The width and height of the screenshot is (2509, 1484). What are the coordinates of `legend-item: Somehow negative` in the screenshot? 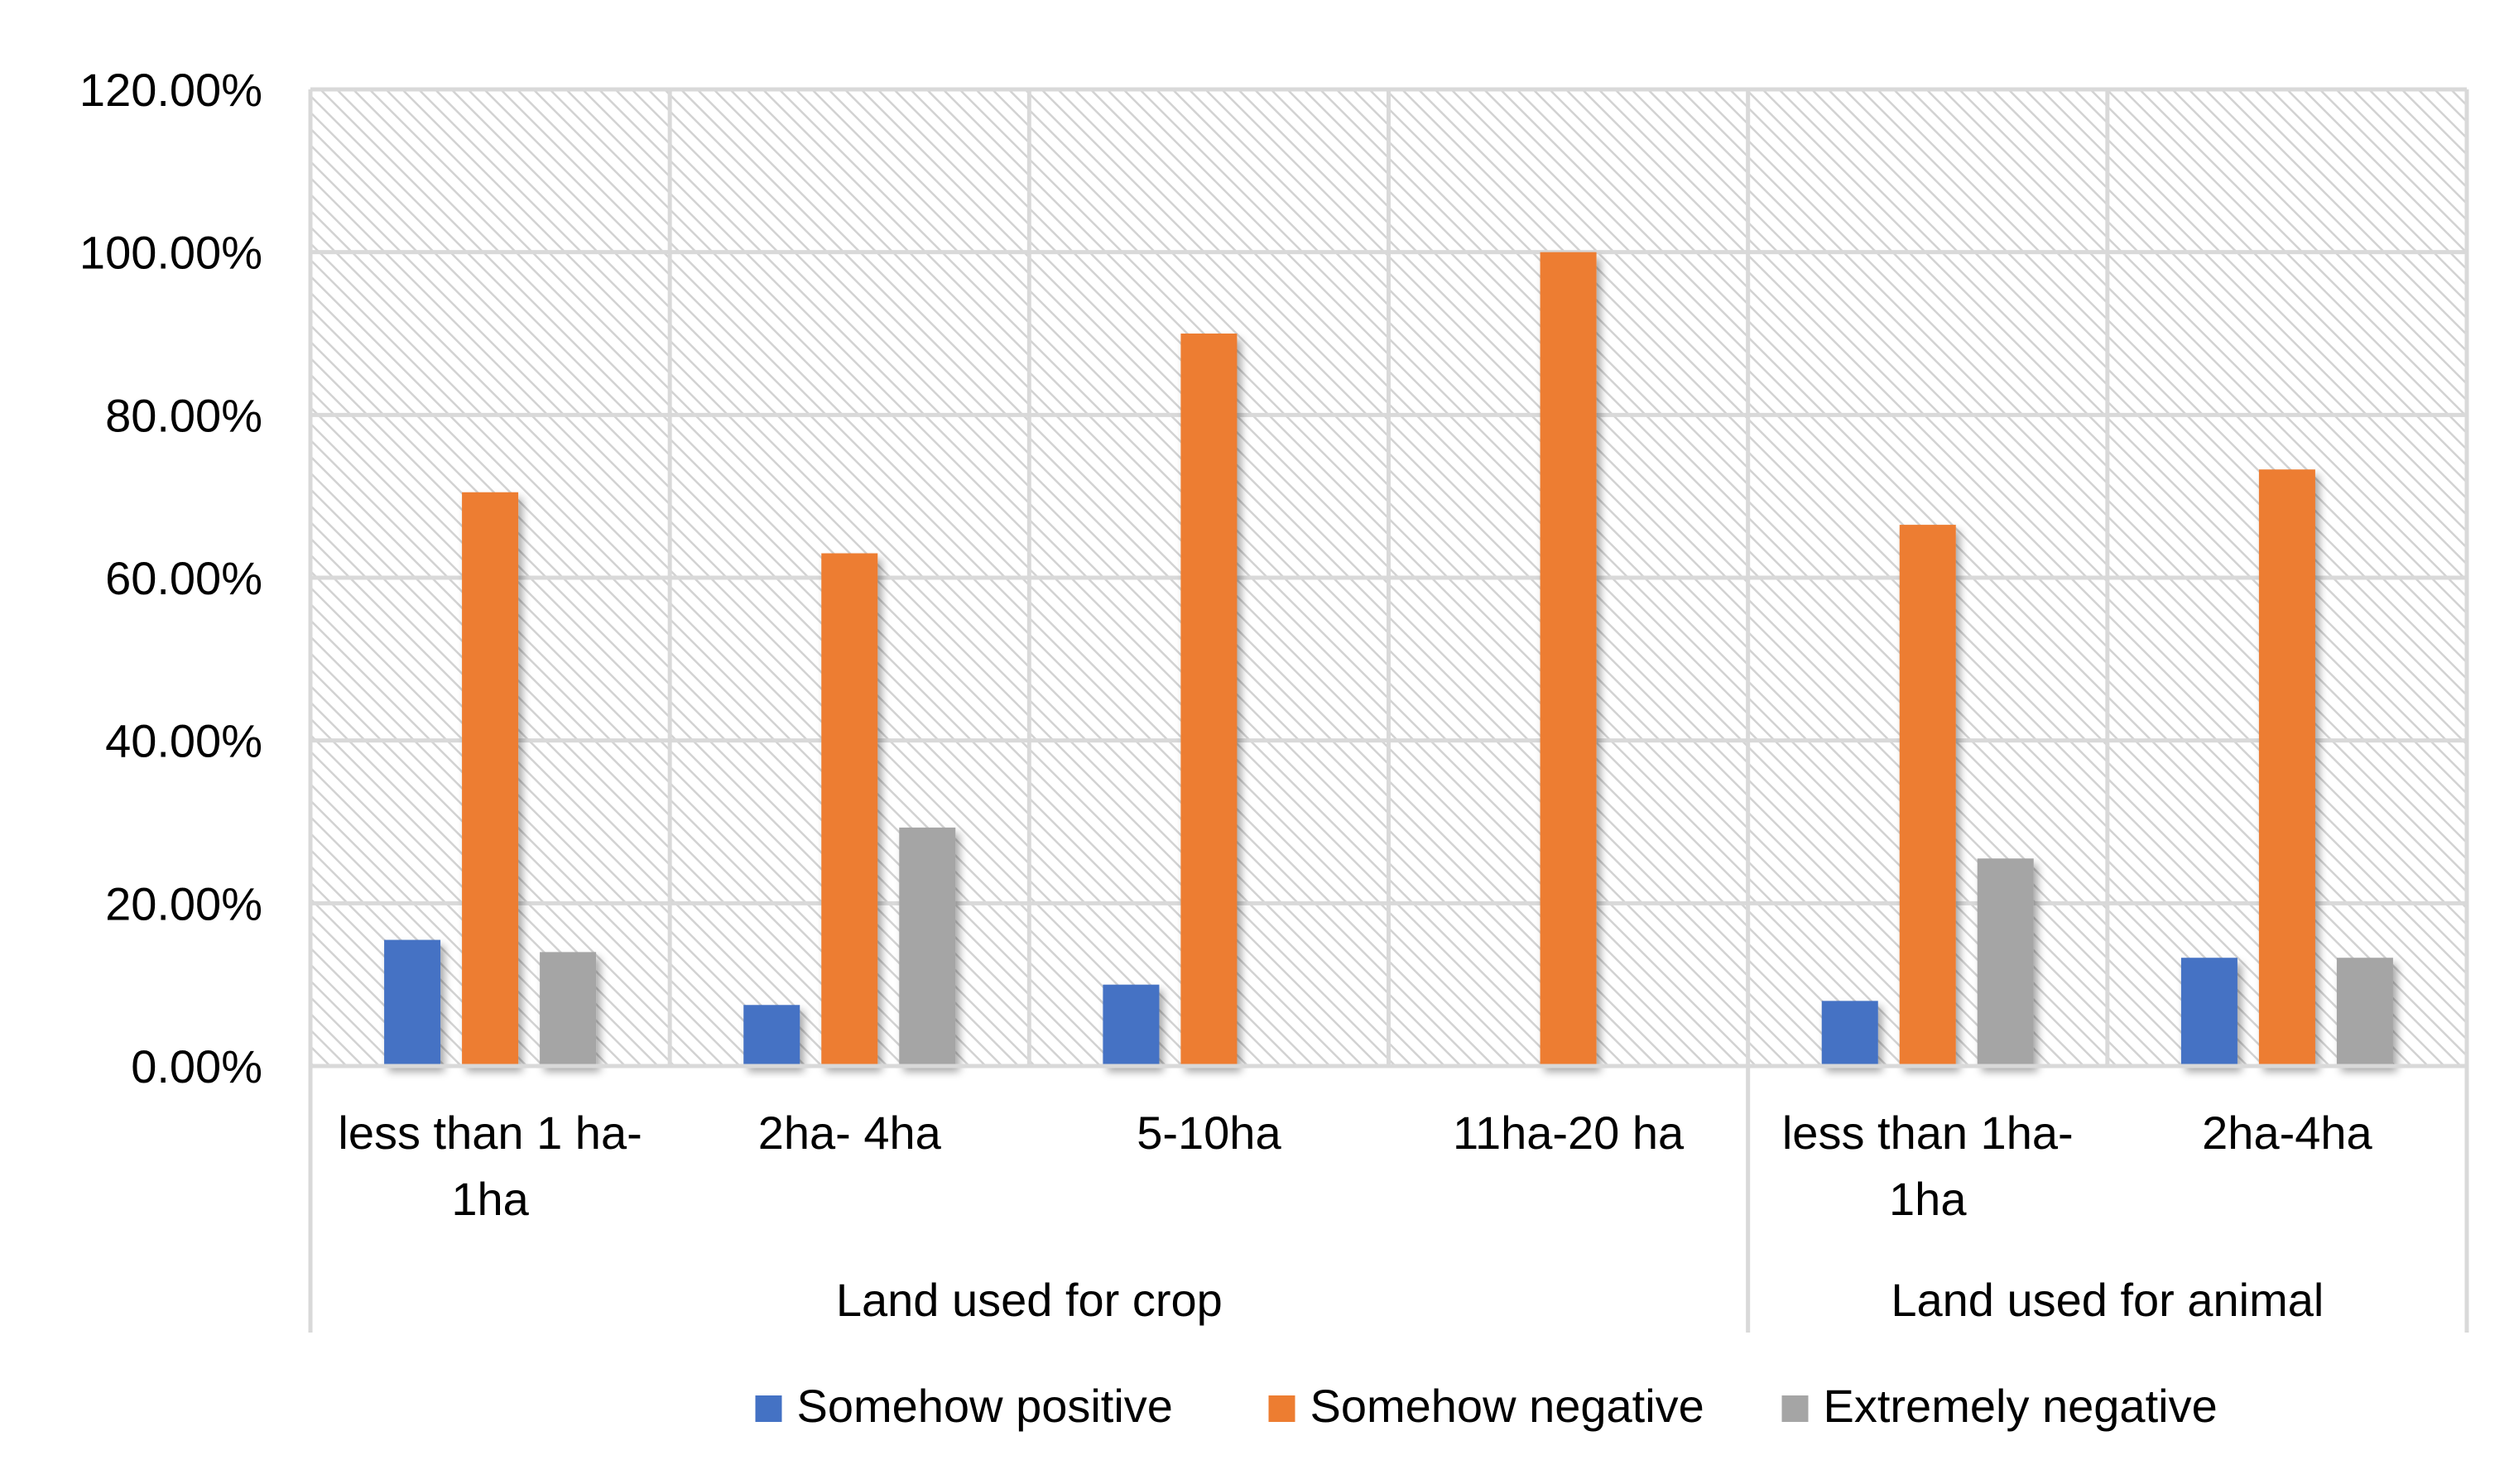 It's located at (1486, 1406).